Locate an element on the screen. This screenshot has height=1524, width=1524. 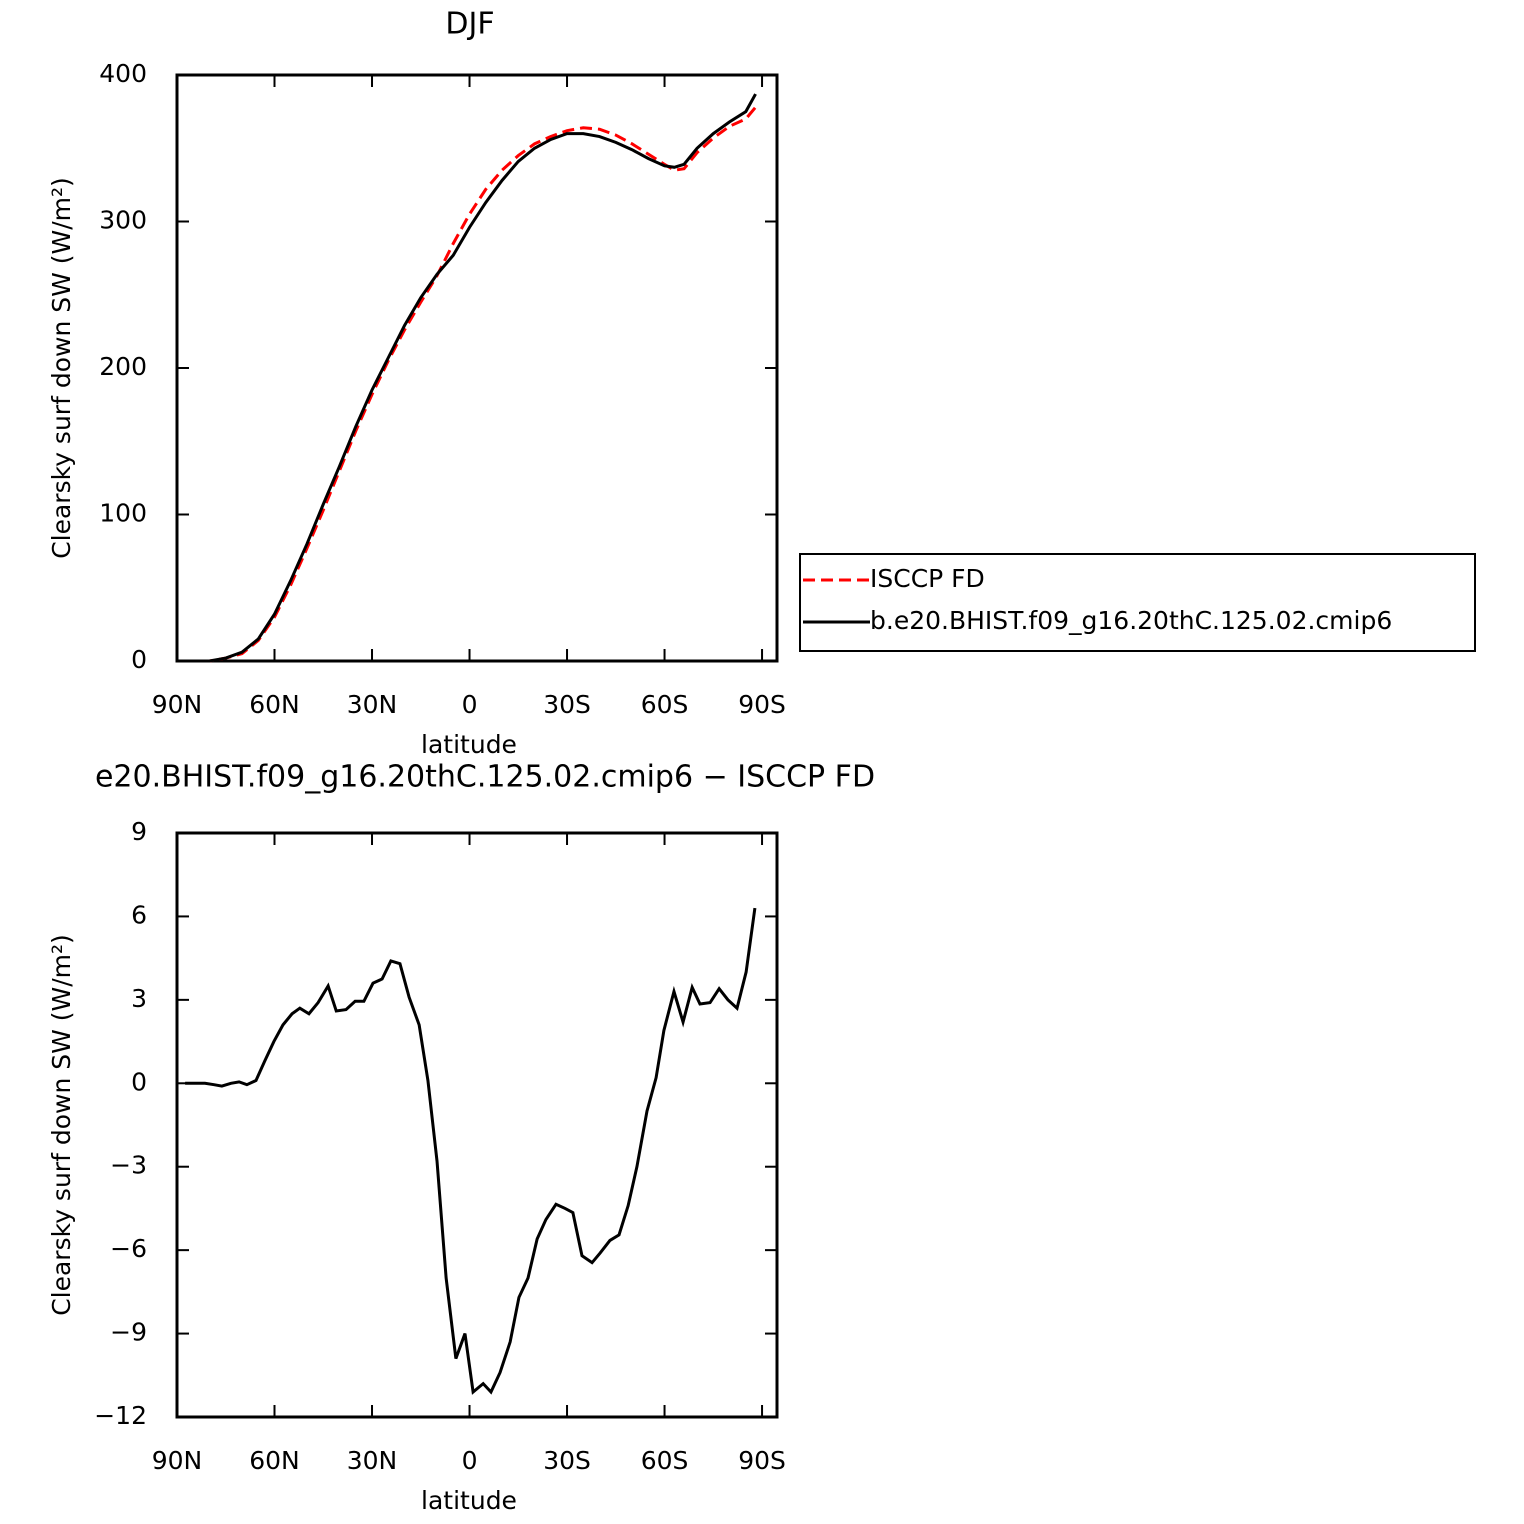
y-tick-label: 100 is located at coordinates (123, 513).